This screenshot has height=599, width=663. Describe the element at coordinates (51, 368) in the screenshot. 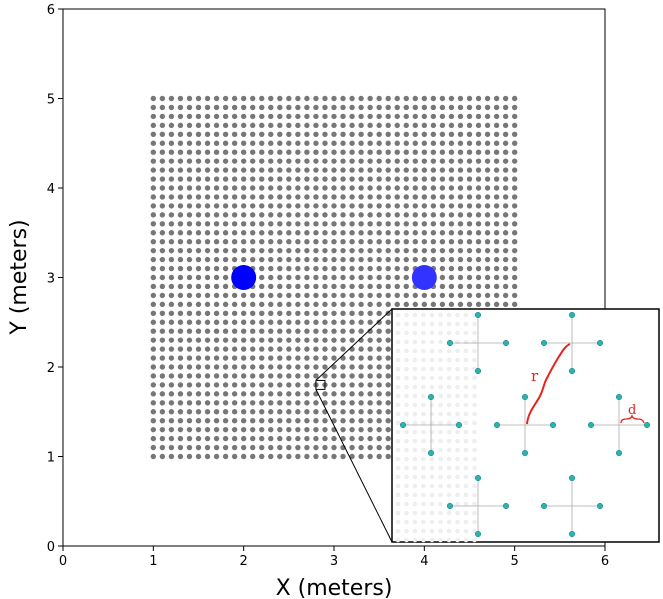

I see `y-tick-label: 2` at that location.